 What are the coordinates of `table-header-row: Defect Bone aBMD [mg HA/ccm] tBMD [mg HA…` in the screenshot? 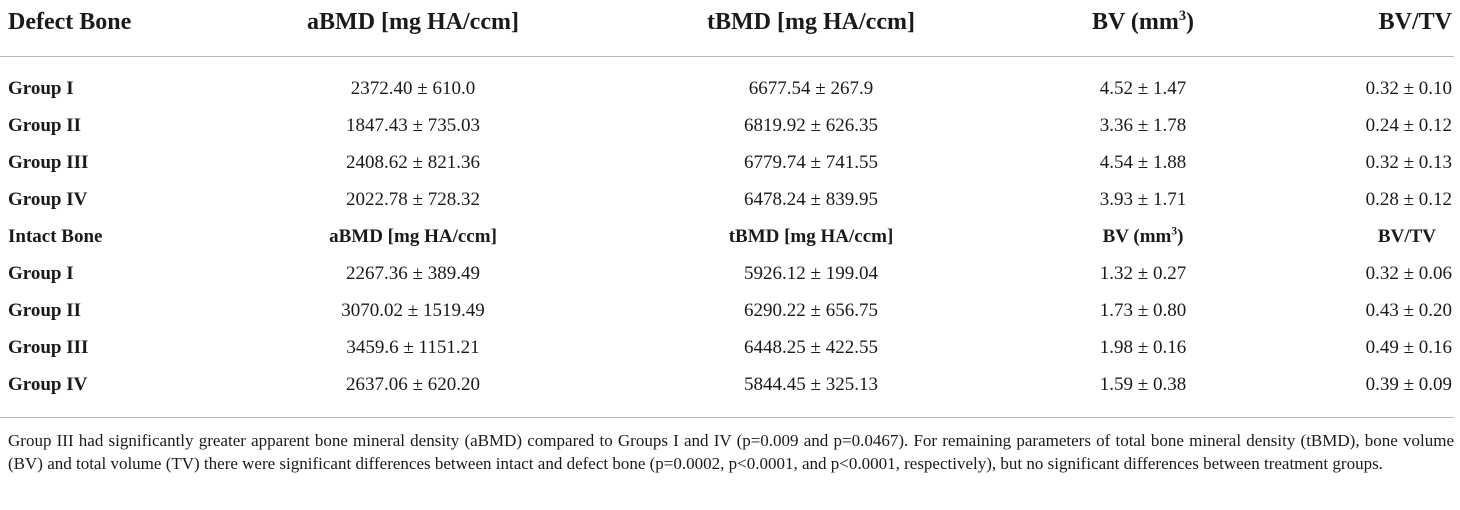 It's located at (730, 23).